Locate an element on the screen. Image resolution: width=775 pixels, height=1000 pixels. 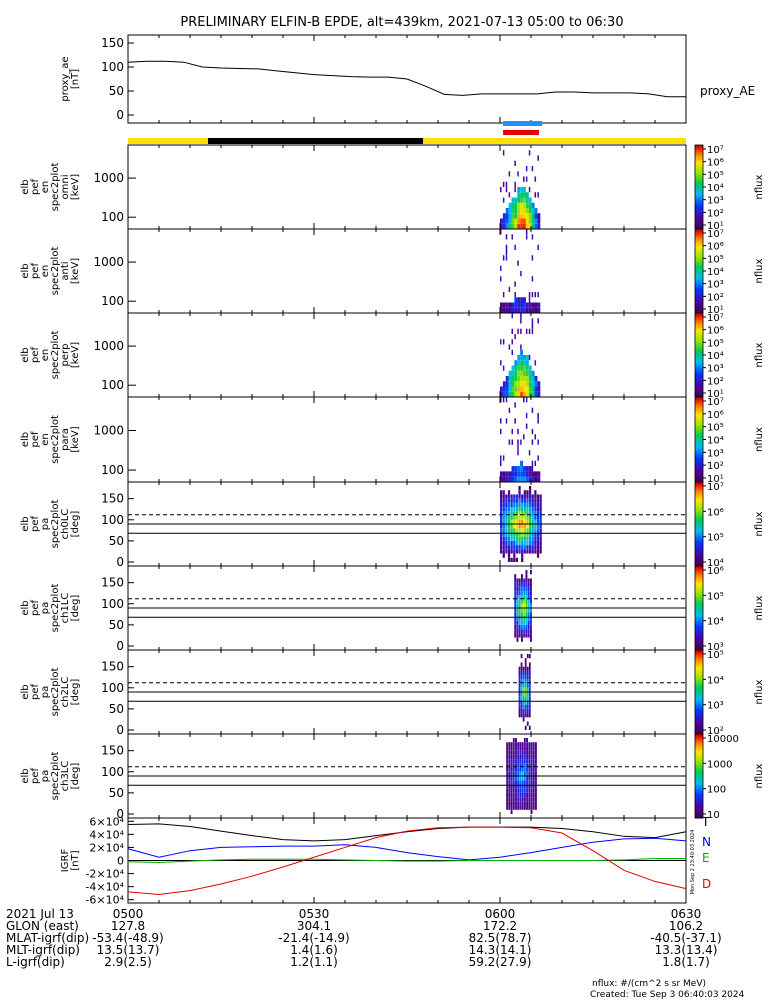
y-tick-label: 0 is located at coordinates (120, 861).